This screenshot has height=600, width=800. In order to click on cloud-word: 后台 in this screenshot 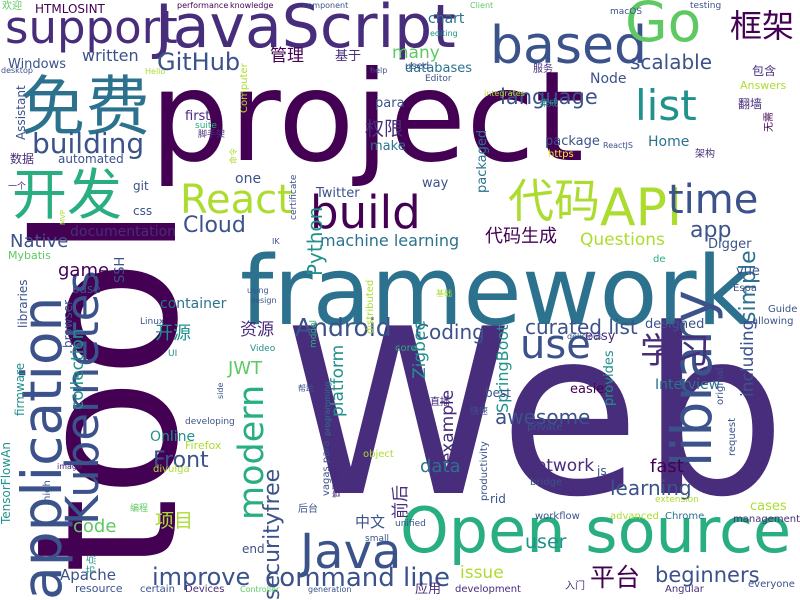, I will do `click(308, 509)`.